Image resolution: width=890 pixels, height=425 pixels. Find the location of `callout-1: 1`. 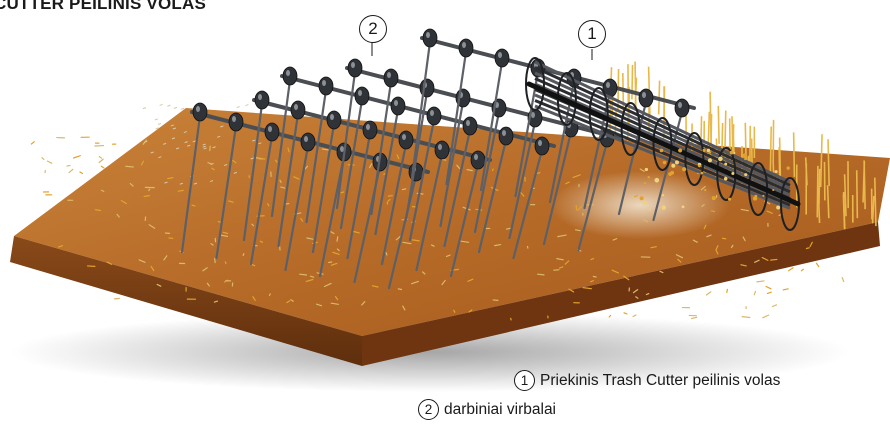

callout-1: 1 is located at coordinates (592, 34).